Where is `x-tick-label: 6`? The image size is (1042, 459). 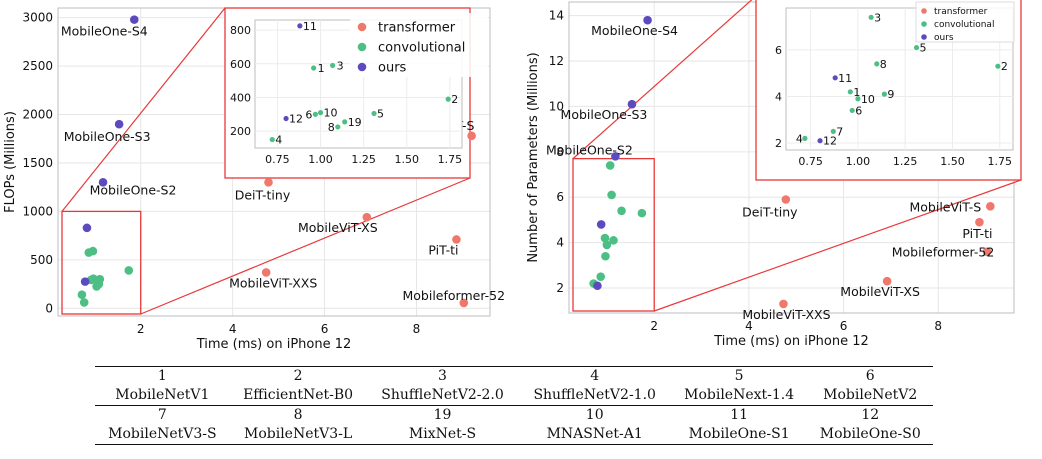
x-tick-label: 6 is located at coordinates (325, 329).